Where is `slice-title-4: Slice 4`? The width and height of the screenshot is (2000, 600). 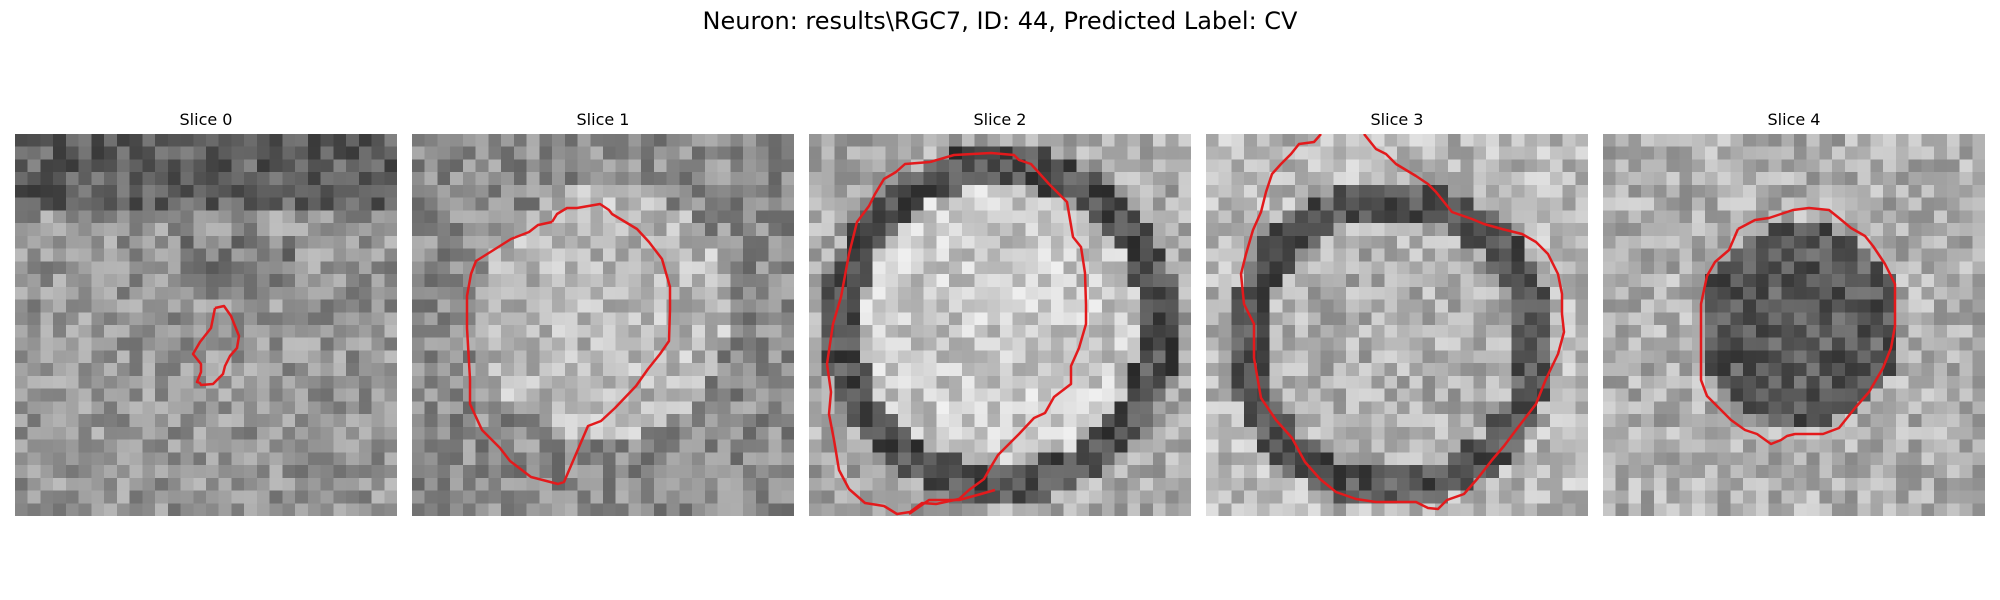
slice-title-4: Slice 4 is located at coordinates (1794, 119).